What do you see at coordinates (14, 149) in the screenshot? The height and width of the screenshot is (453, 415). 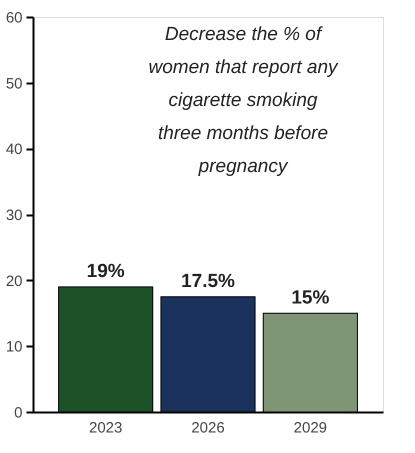 I see `y-tick-label: 40` at bounding box center [14, 149].